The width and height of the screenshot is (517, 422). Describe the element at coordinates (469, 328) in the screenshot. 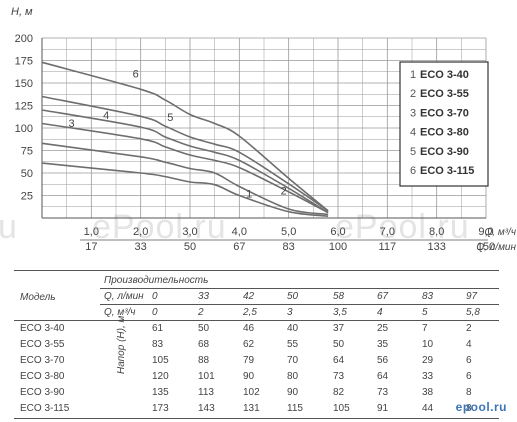

I see `table-cell-value: 2` at that location.